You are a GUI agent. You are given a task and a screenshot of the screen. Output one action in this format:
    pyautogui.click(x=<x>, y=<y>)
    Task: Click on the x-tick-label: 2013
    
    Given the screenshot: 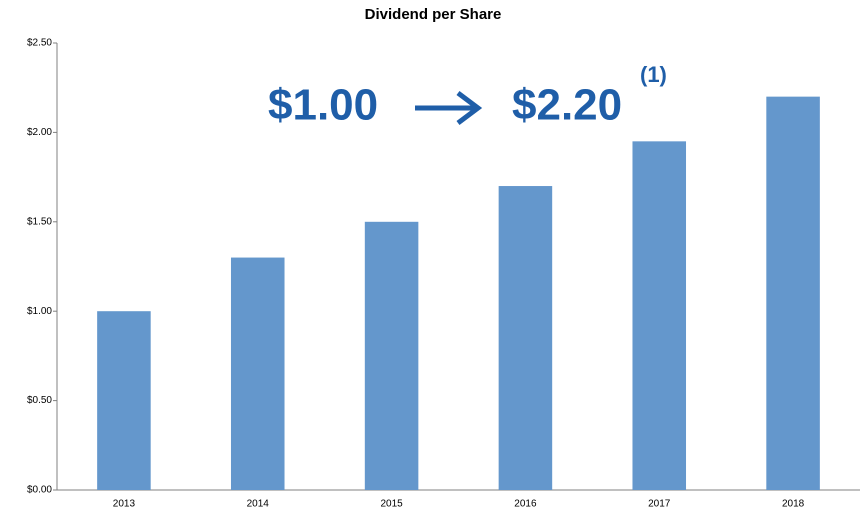 What is the action you would take?
    pyautogui.click(x=124, y=504)
    